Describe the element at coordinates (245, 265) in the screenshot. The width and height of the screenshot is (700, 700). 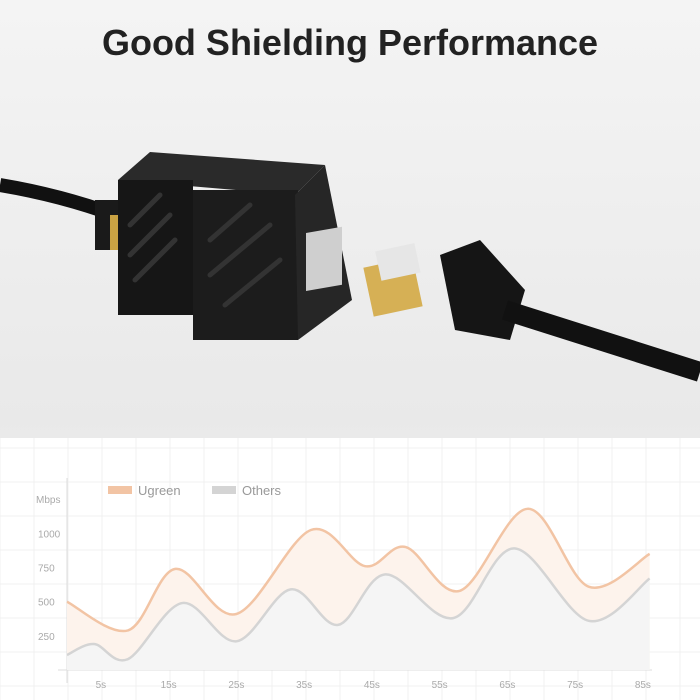
I see `coupler-right-body` at that location.